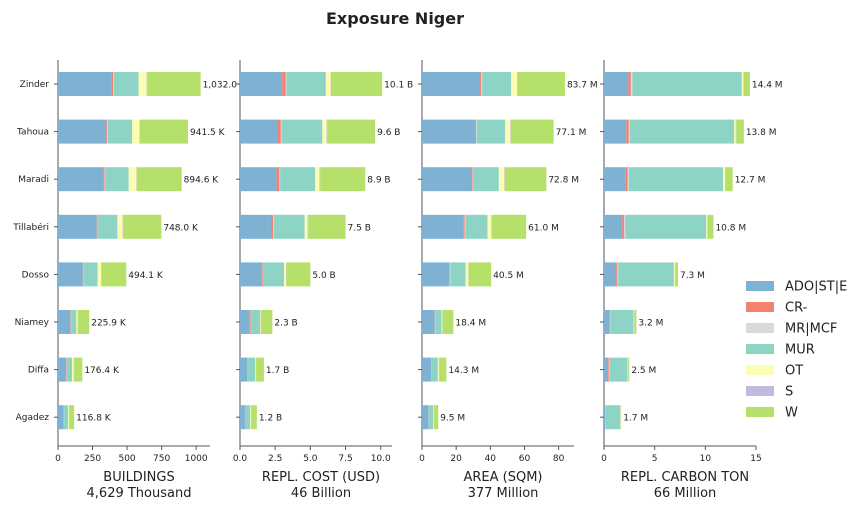 Image resolution: width=867 pixels, height=510 pixels. Describe the element at coordinates (427, 369) in the screenshot. I see `bar-3-diffa-ado-st-e` at that location.